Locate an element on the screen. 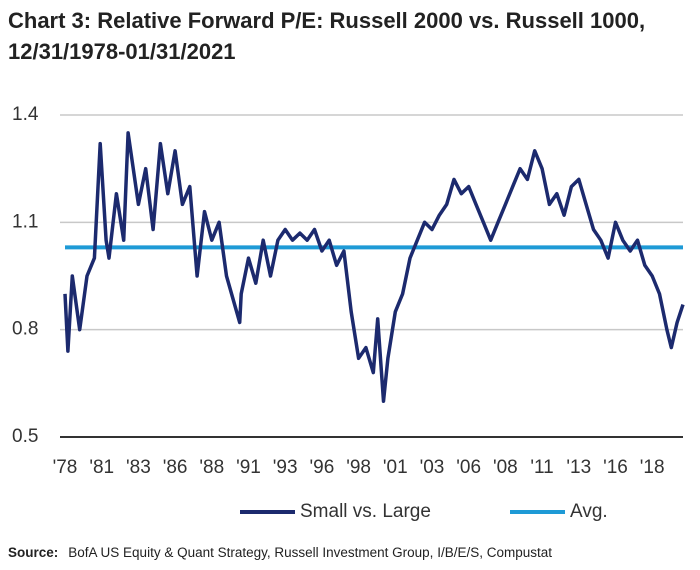 This screenshot has height=570, width=700. x-tick-label: '03 is located at coordinates (432, 467).